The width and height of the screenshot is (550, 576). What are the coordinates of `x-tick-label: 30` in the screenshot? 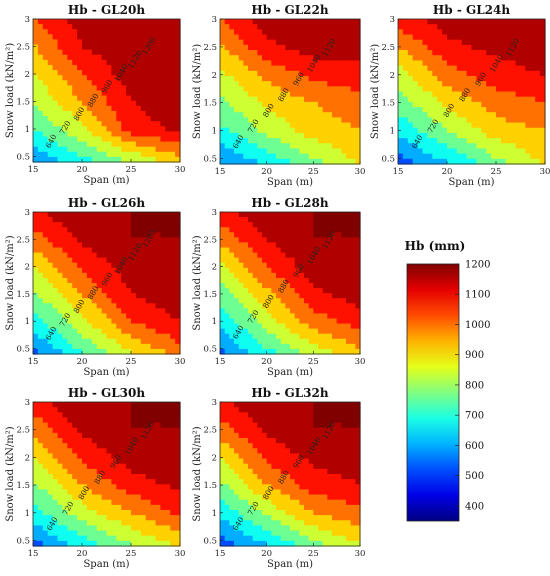 It's located at (180, 362).